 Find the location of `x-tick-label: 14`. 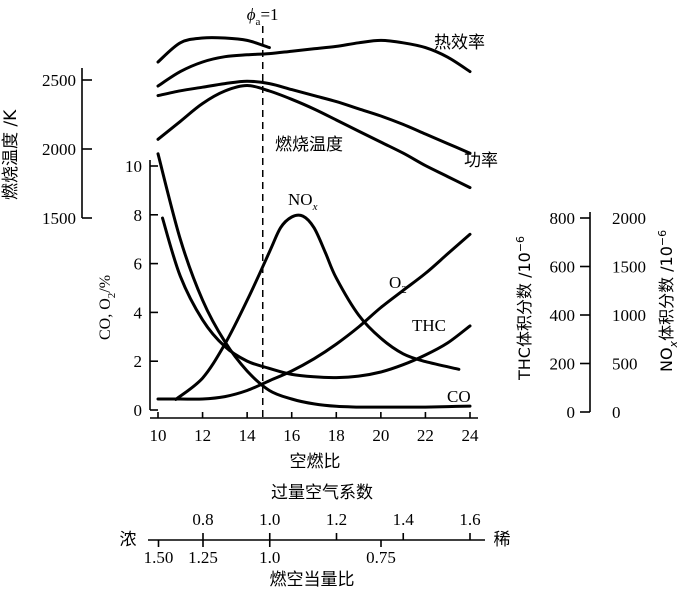

x-tick-label: 14 is located at coordinates (248, 435).